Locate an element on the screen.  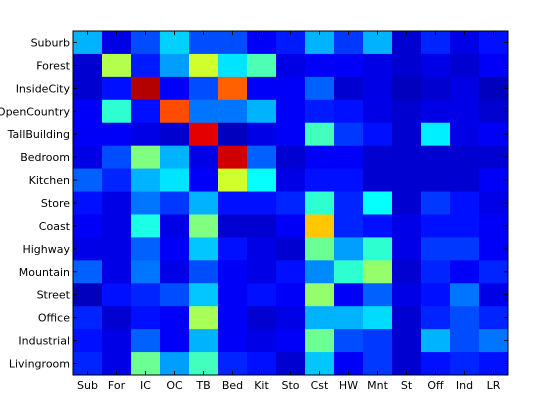
y-tick-label: Office is located at coordinates (54, 318).